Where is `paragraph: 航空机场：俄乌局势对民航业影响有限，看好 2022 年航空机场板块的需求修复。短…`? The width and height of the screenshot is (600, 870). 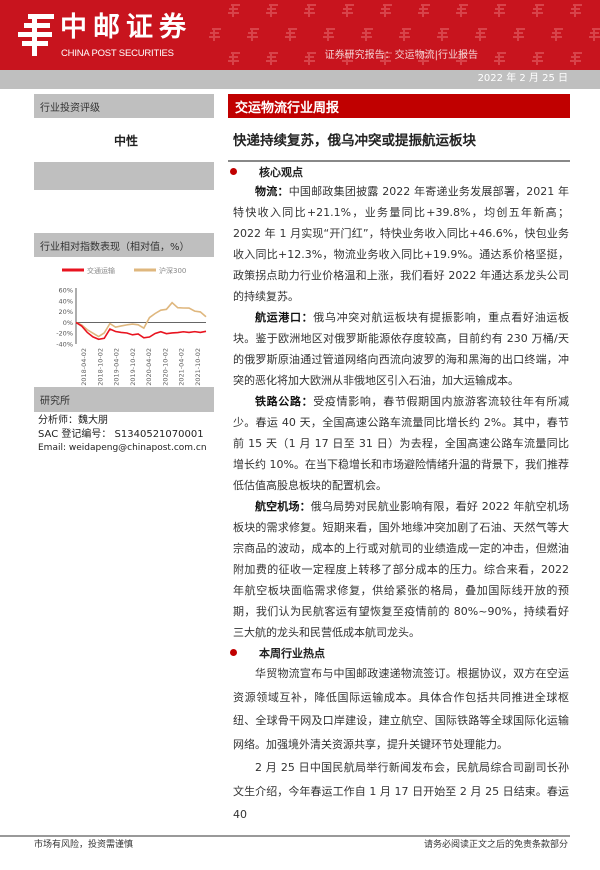
paragraph: 航空机场：俄乌局势对民航业影响有限，看好 2022 年航空机场板块的需求修复。短… is located at coordinates (401, 569).